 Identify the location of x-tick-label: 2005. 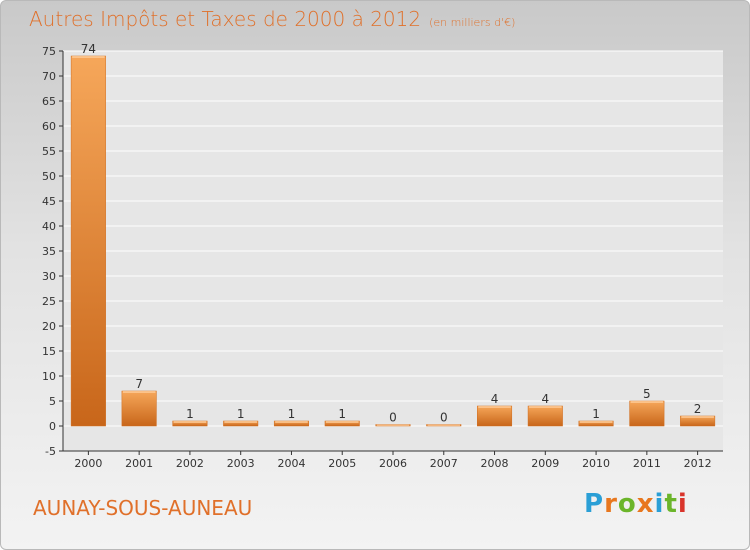
(342, 463).